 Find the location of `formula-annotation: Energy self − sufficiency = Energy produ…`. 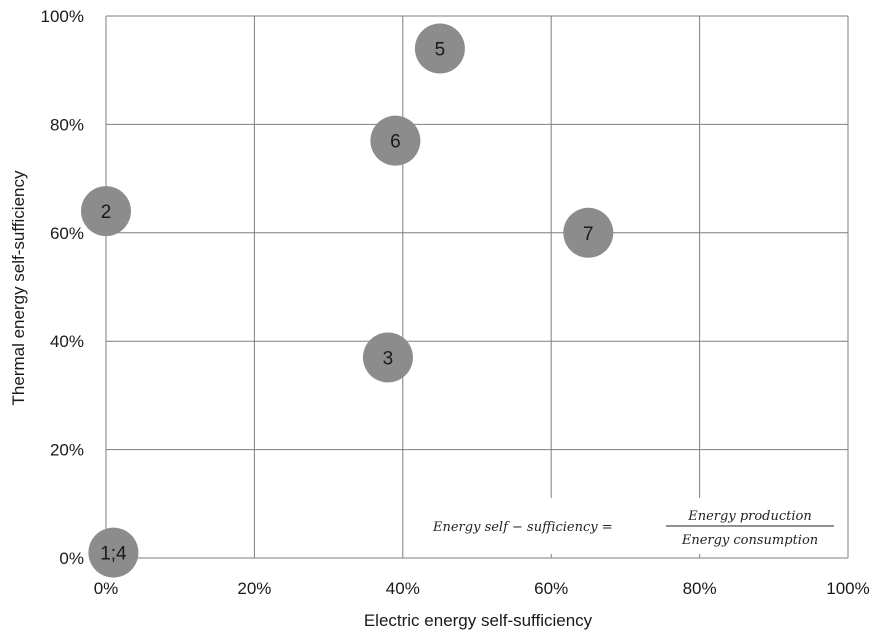

formula-annotation: Energy self − sufficiency = Energy produ… is located at coordinates (636, 526).